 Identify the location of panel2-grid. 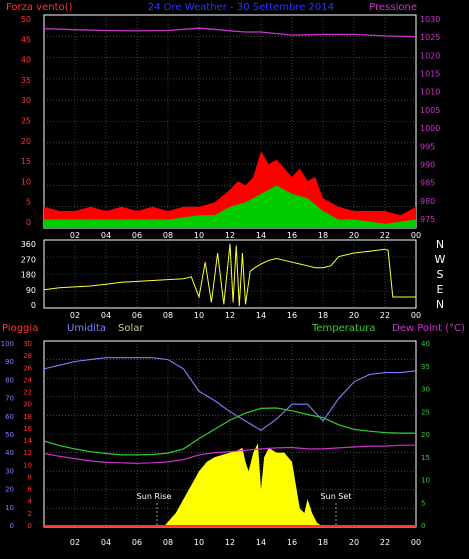
(230, 274).